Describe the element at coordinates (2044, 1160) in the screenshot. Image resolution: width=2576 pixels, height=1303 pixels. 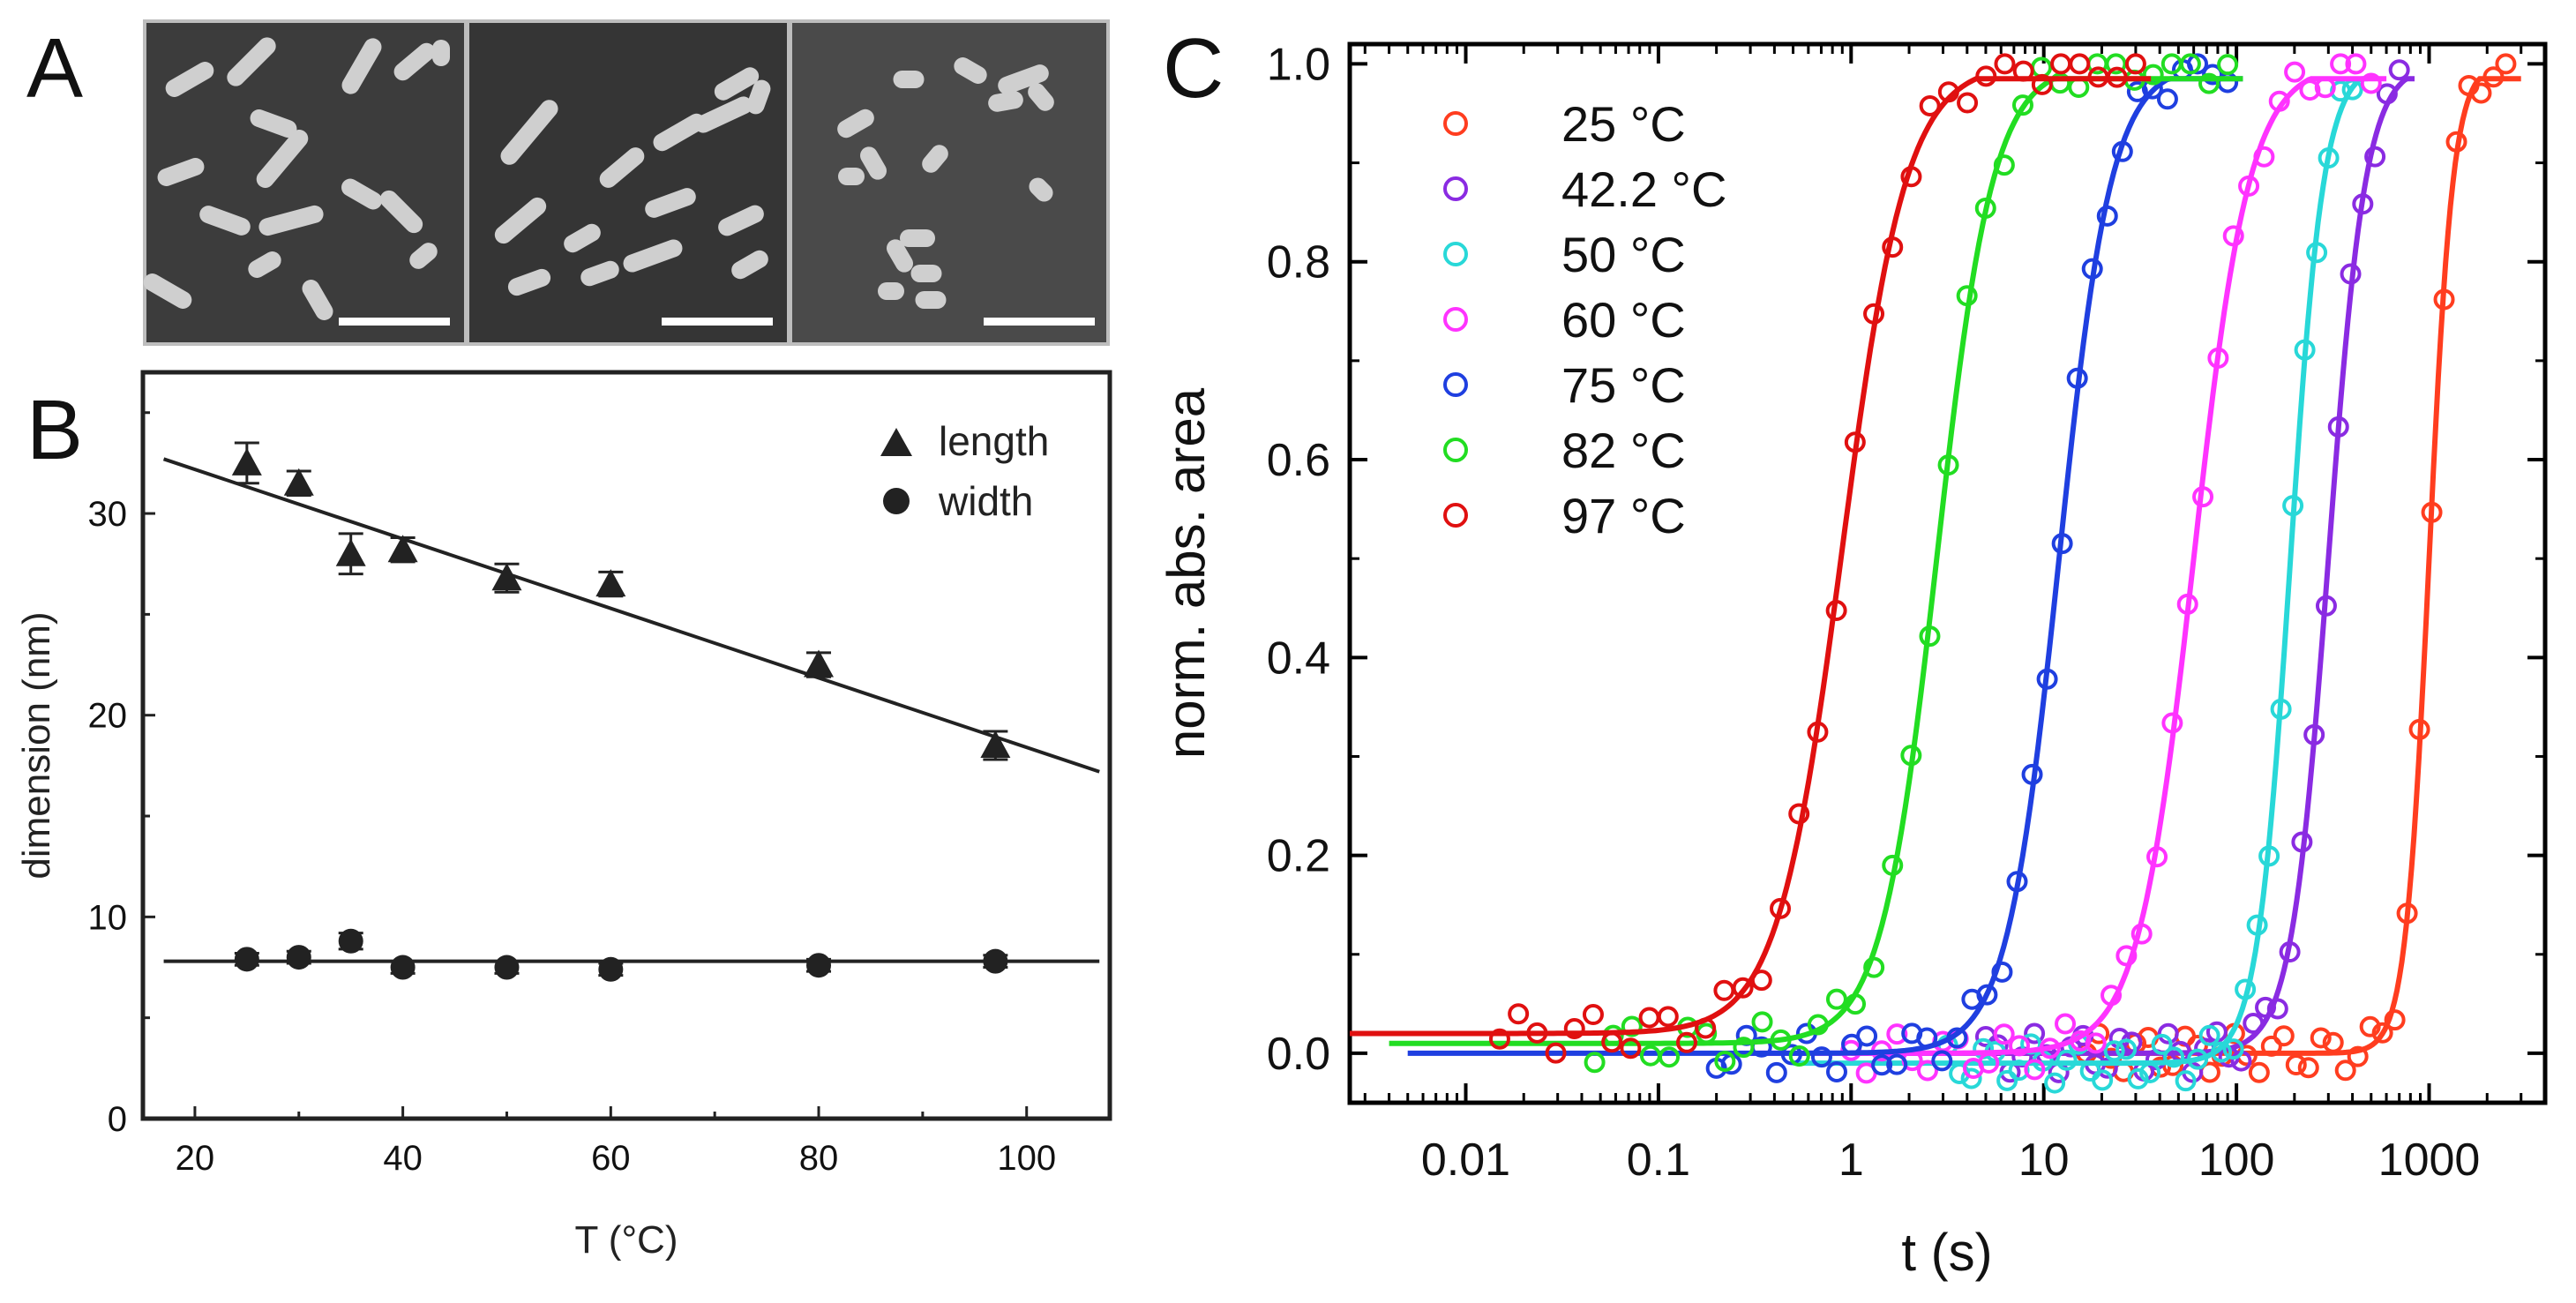
I see `x-tick-label: 10` at that location.